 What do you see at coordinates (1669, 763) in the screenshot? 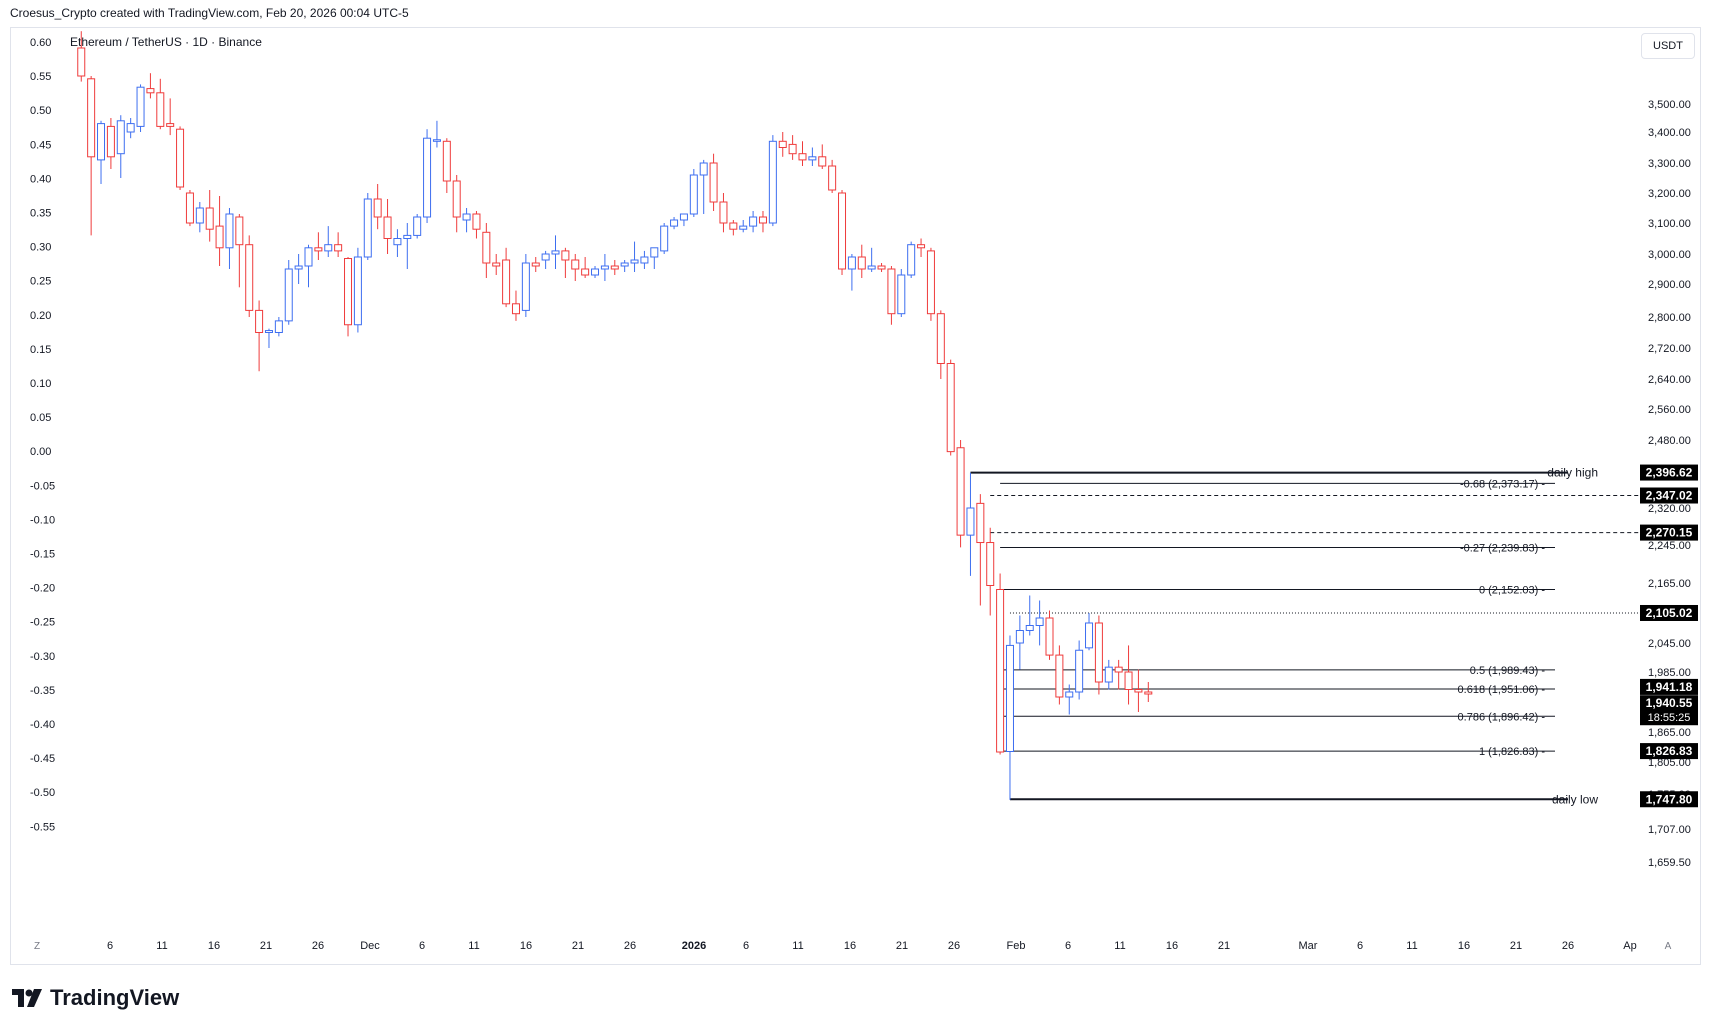
I see `right-axis-tick: 1,805.00` at bounding box center [1669, 763].